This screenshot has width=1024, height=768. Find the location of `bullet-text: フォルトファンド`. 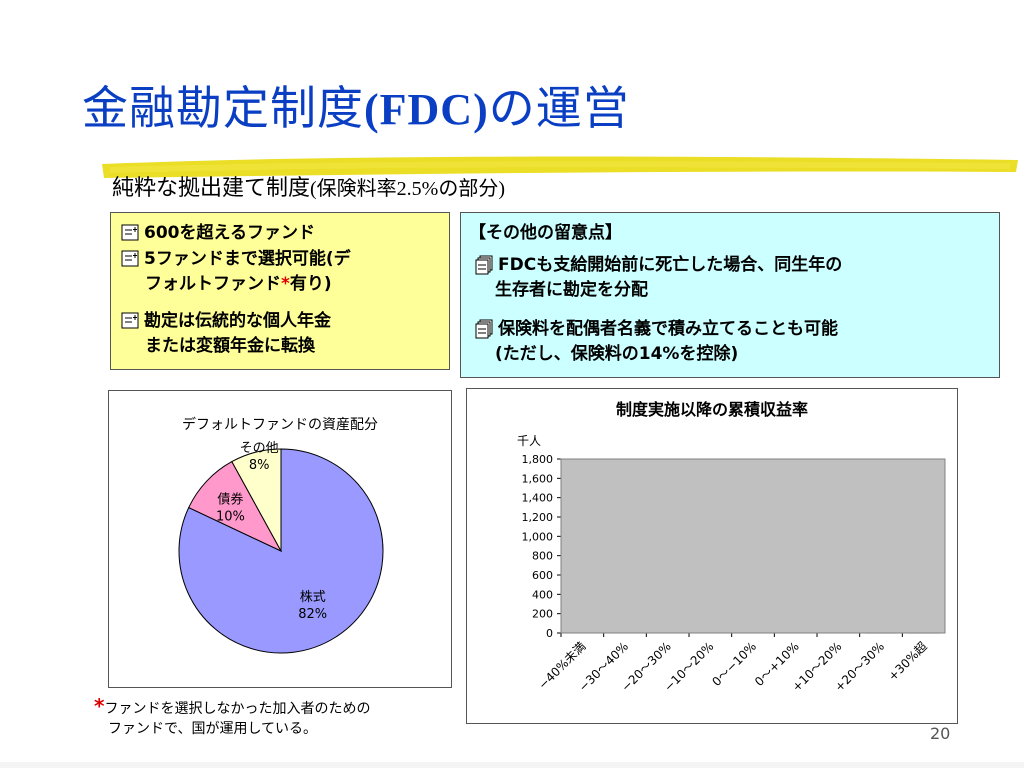

bullet-text: フォルトファンド is located at coordinates (213, 284).